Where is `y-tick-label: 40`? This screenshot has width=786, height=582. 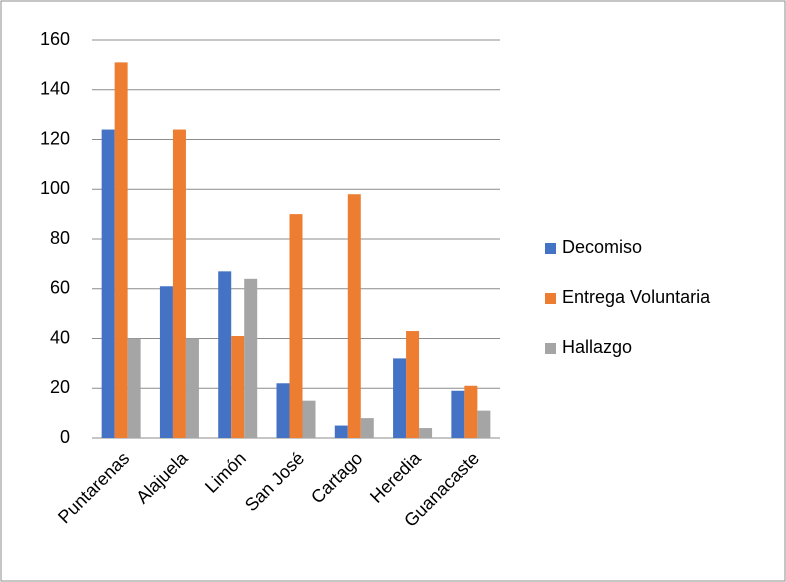
y-tick-label: 40 is located at coordinates (60, 337).